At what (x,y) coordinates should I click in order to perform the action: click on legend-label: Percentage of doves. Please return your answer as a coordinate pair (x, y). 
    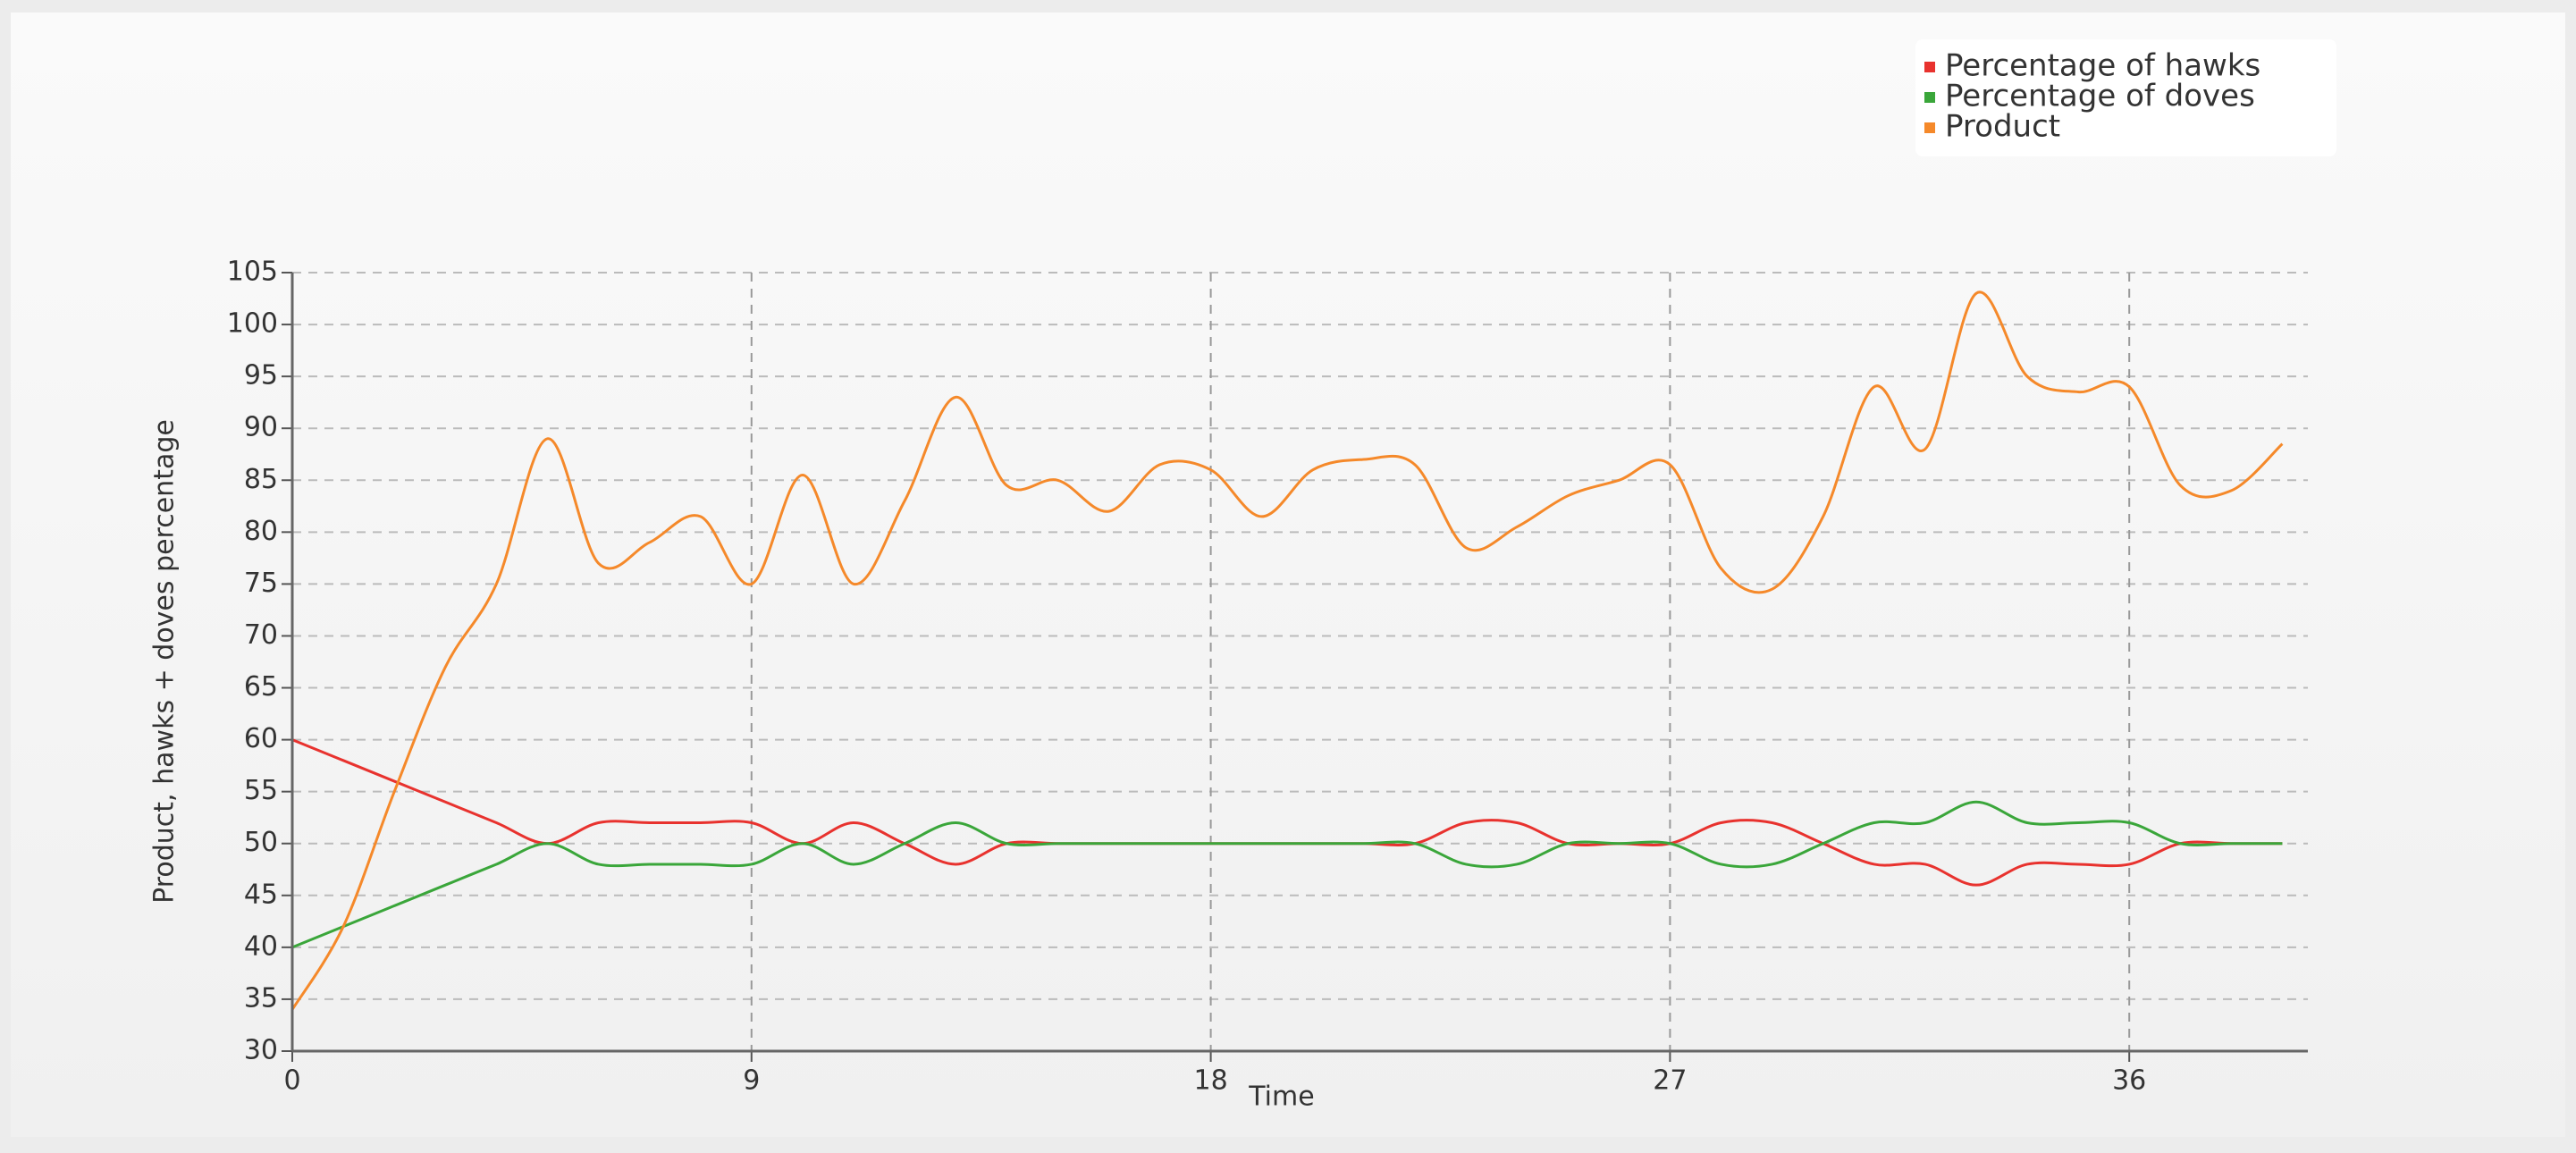
    Looking at the image, I should click on (2100, 96).